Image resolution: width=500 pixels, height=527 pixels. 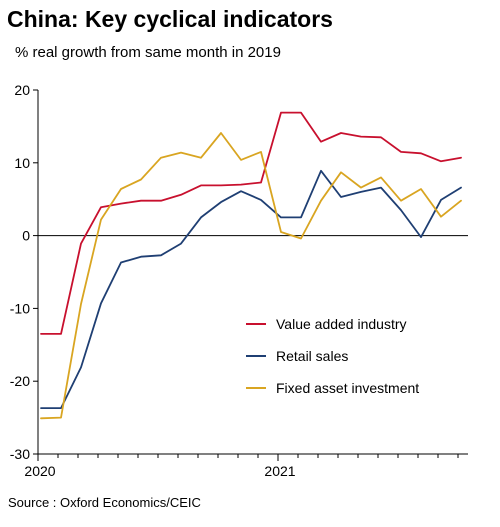 I want to click on y-tick-label: -20, so click(x=20, y=381).